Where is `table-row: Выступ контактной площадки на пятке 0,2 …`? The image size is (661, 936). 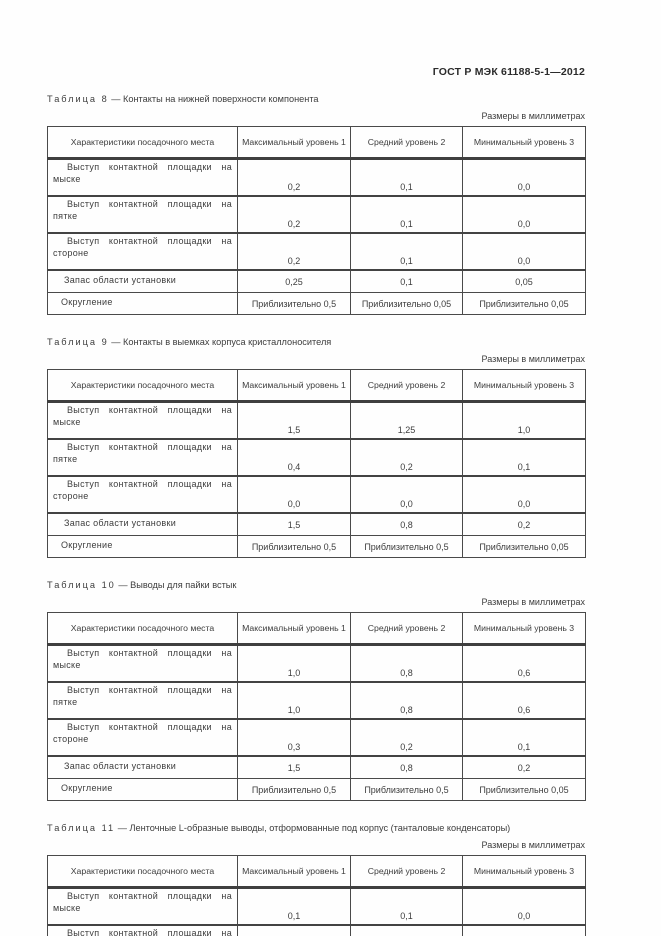
table-row: Выступ контактной площадки на пятке 0,2 … is located at coordinates (316, 214).